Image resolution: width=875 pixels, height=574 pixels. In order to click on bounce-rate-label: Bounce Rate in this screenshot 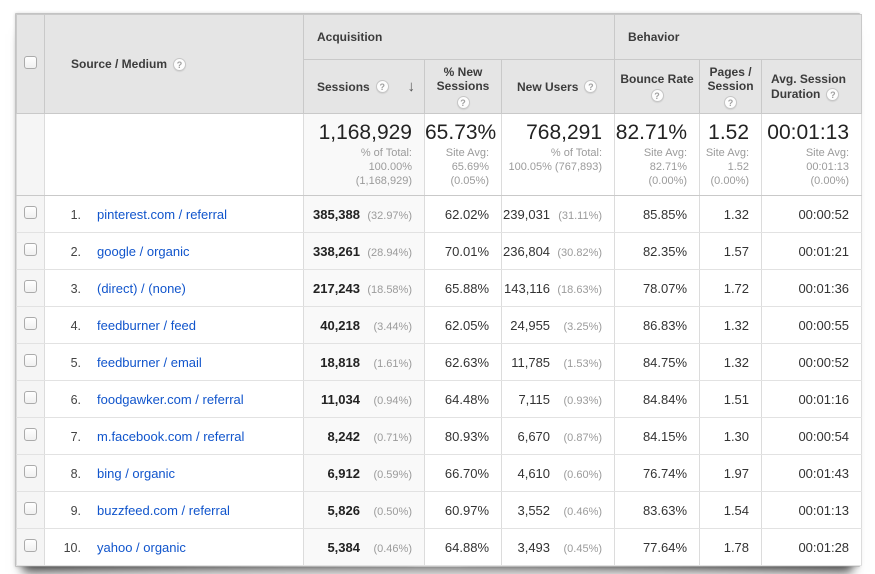, I will do `click(657, 78)`.